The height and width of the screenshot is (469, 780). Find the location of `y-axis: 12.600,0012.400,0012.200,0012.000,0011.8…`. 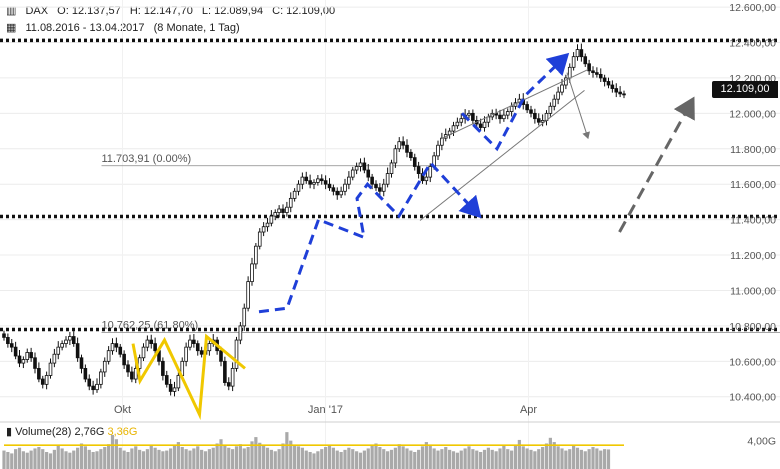

y-axis: 12.600,0012.400,0012.200,0012.000,0011.8… is located at coordinates (752, 203).